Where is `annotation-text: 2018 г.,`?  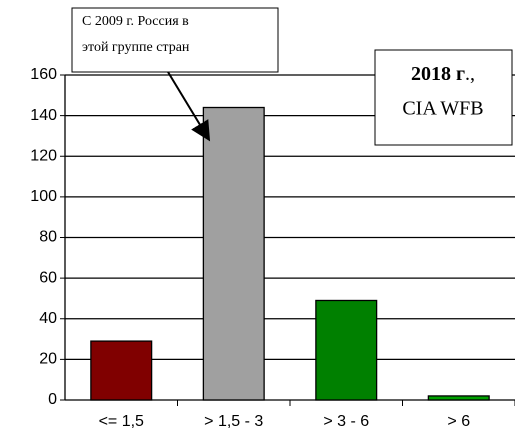
annotation-text: 2018 г., is located at coordinates (443, 74).